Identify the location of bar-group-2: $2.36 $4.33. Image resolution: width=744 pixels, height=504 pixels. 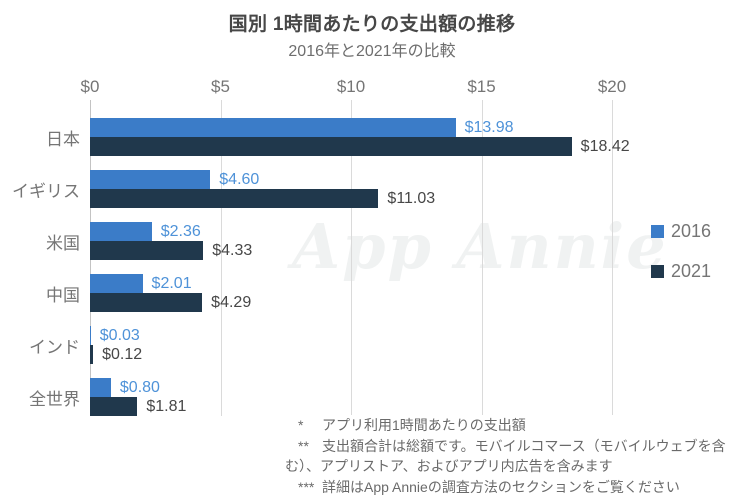
(351, 241).